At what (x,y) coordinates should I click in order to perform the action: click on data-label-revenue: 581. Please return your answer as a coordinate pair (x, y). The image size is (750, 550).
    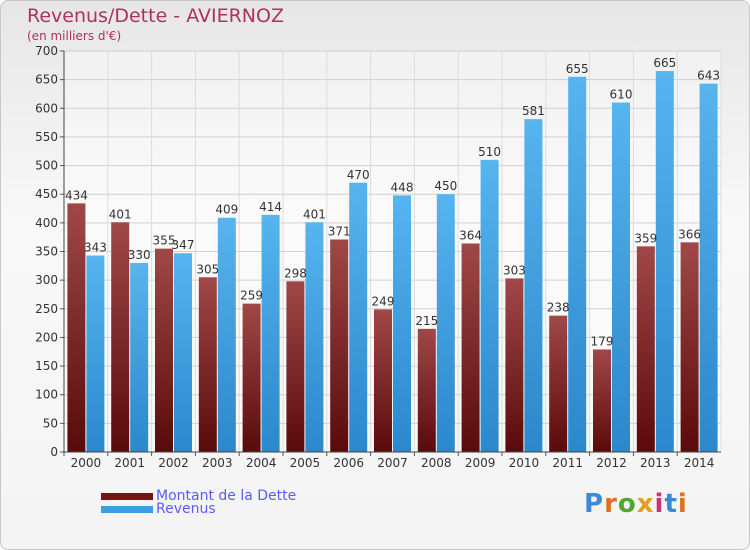
    Looking at the image, I should click on (533, 111).